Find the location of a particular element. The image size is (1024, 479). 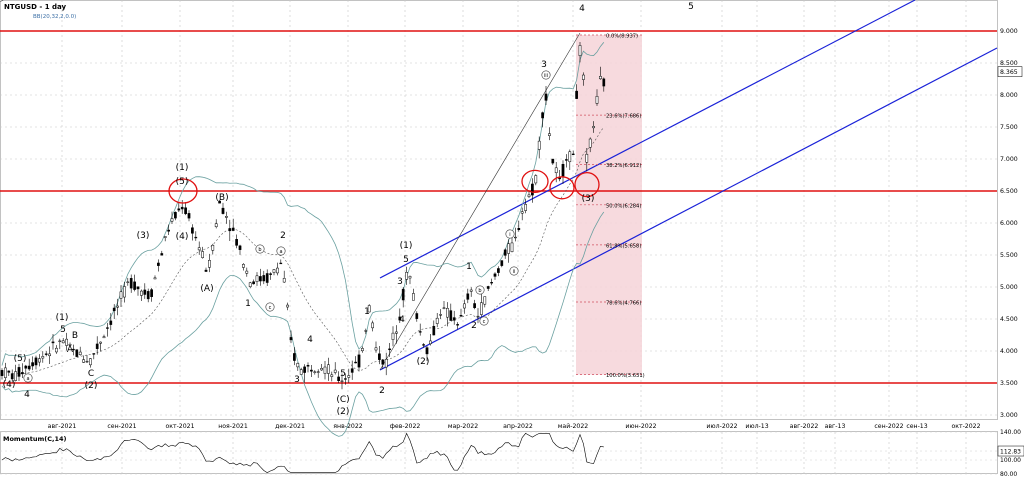

x-tick-label: авг-2022 is located at coordinates (804, 426).